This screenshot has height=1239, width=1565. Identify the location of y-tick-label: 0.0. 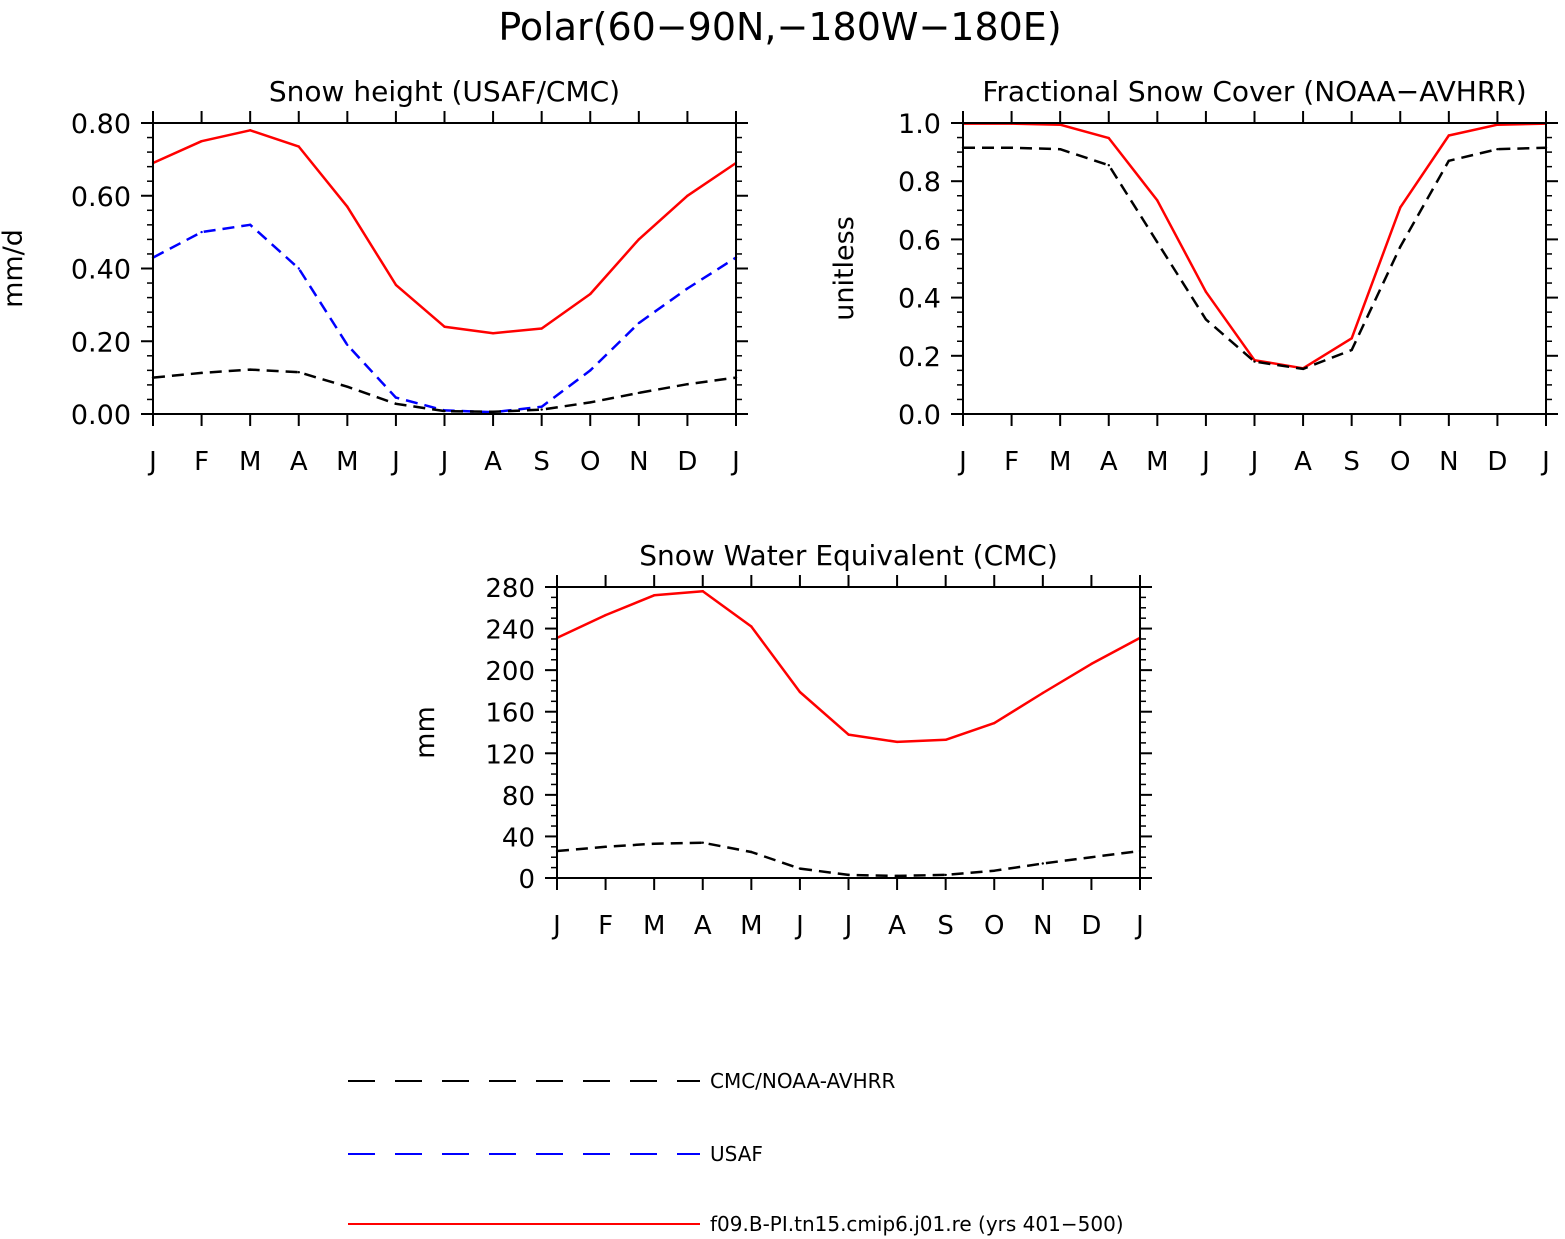
(919, 415).